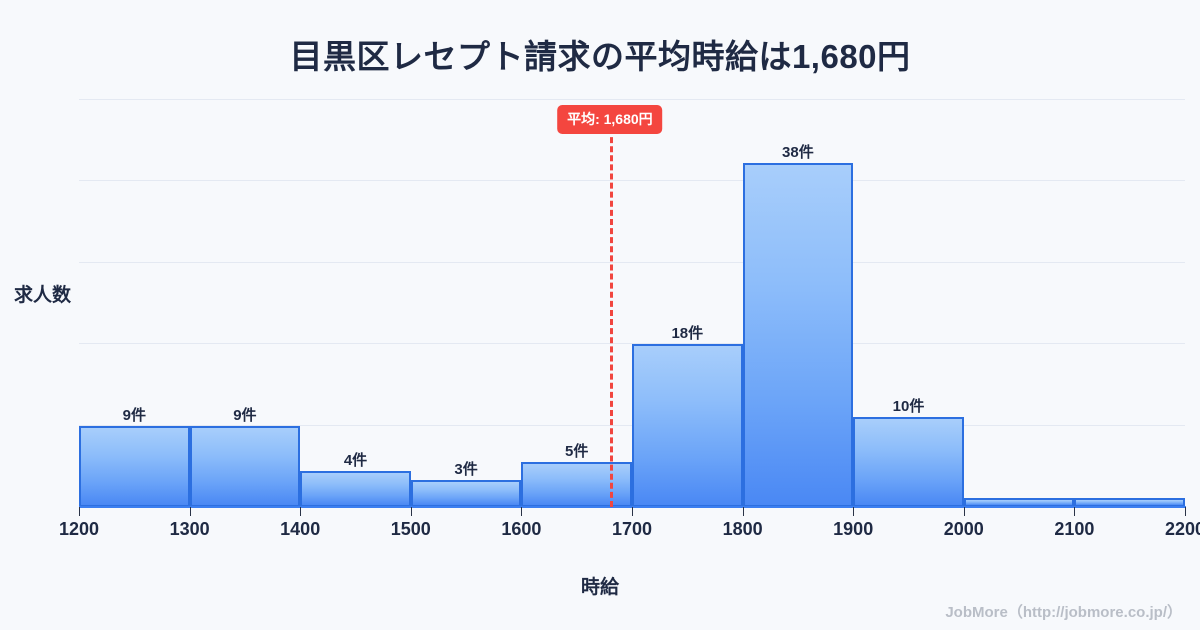 Image resolution: width=1200 pixels, height=630 pixels. What do you see at coordinates (1182, 529) in the screenshot?
I see `x-axis-tick-label: 2200` at bounding box center [1182, 529].